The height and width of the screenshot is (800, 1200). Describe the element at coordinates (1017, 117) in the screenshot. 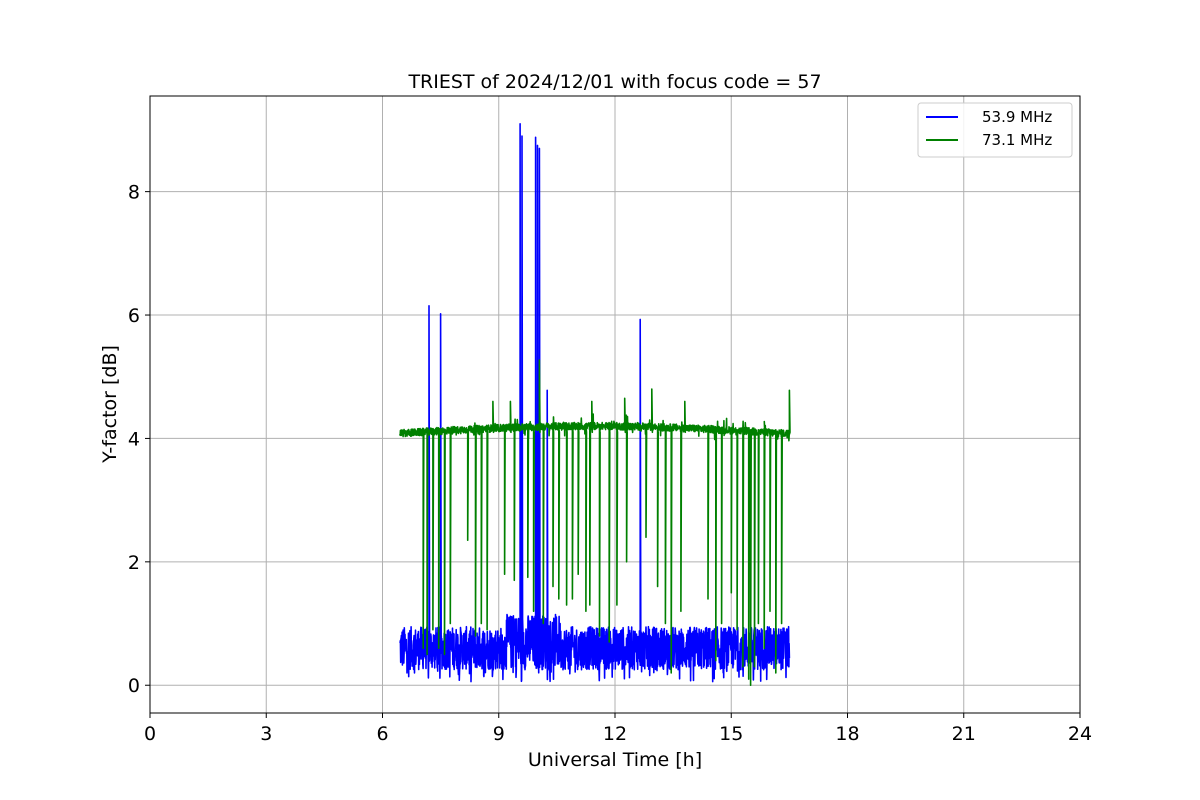

I see `legend-label-53-9-mhz: 53.9 MHz` at that location.